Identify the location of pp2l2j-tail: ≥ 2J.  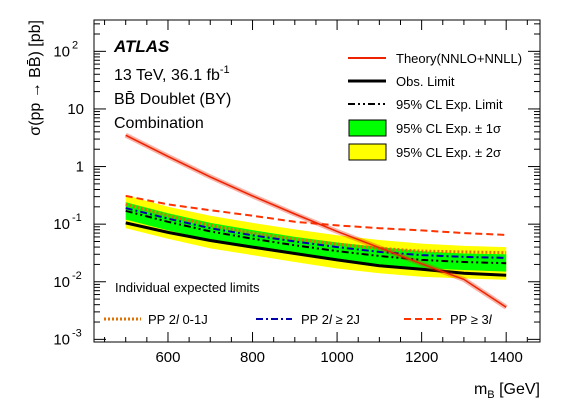
(346, 319).